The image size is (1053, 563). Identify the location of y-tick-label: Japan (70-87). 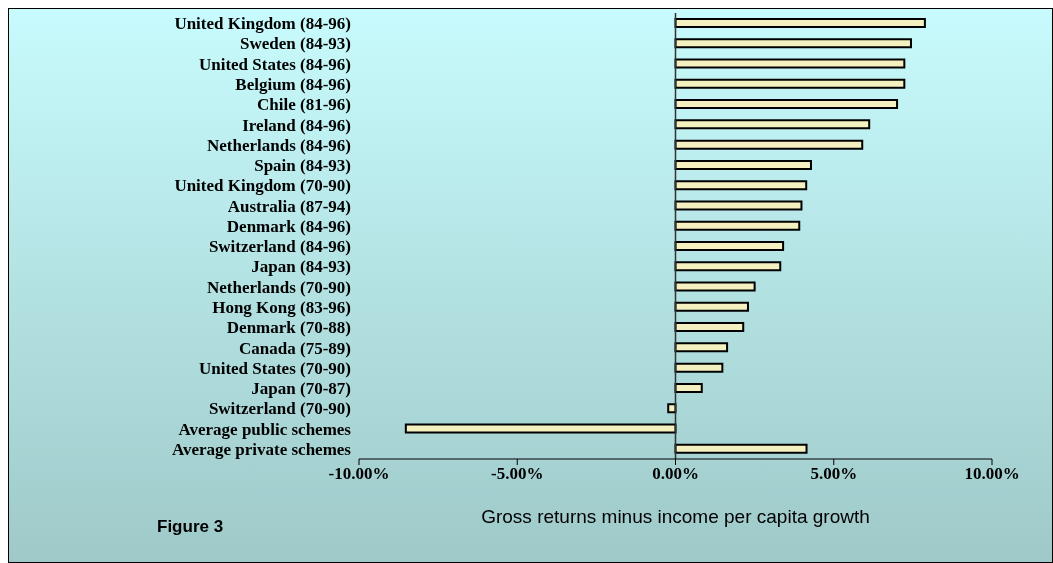
(301, 389).